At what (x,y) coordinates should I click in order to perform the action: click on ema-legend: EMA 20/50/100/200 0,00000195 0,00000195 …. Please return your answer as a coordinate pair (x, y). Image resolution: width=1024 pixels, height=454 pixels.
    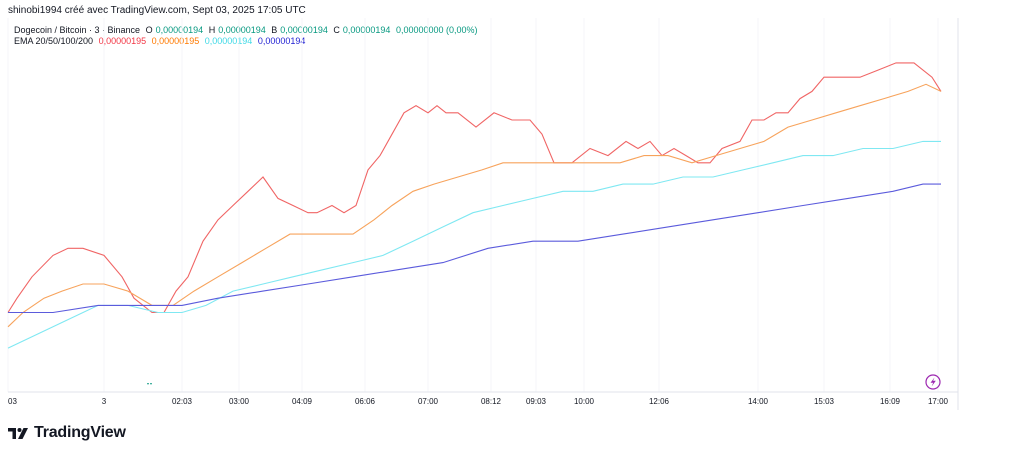
    Looking at the image, I should click on (161, 41).